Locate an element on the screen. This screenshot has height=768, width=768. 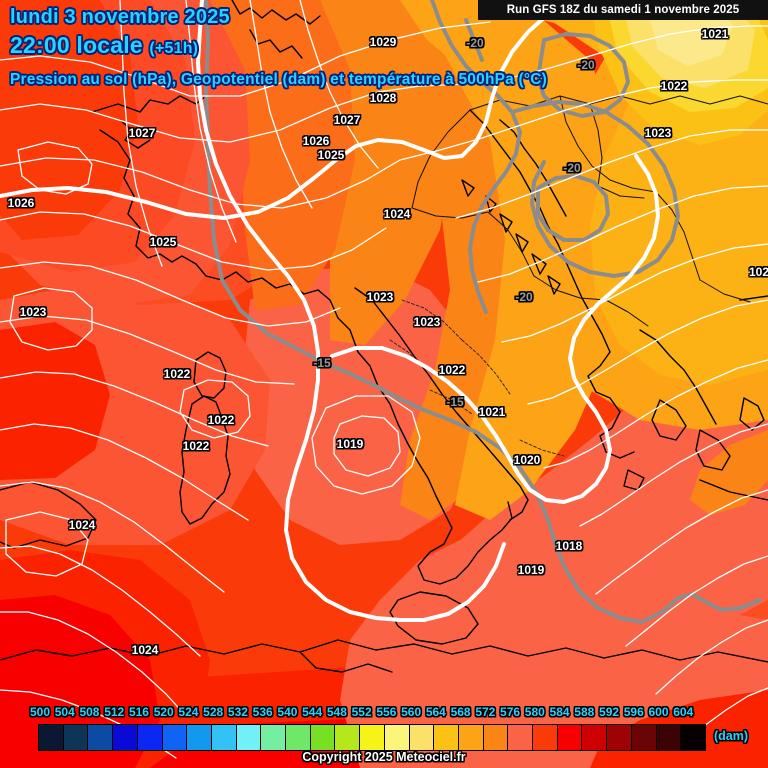
copyright-notice: Copyright 2025 Meteociel.fr is located at coordinates (384, 757).